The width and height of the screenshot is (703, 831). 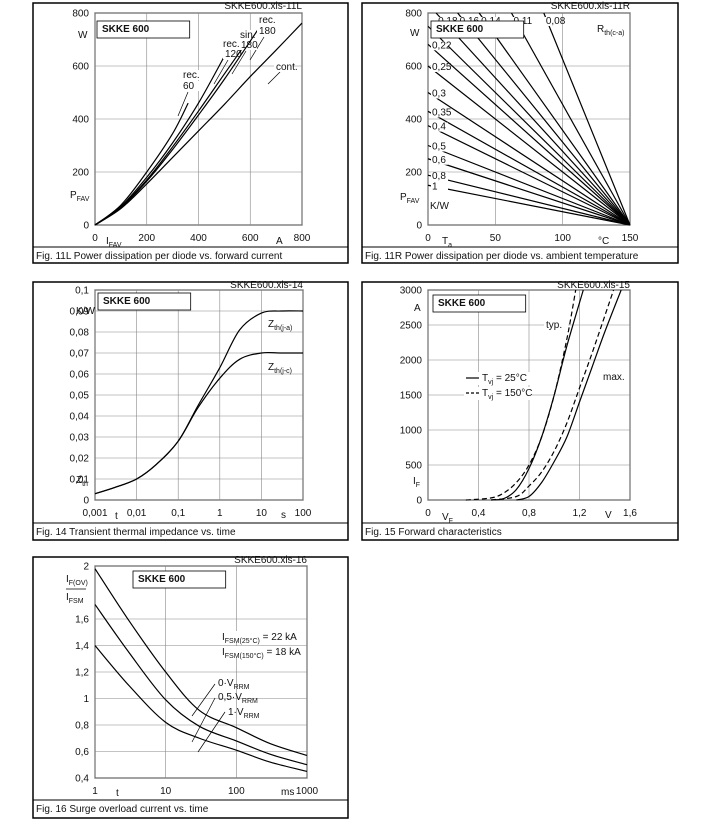 What do you see at coordinates (593, 285) in the screenshot?
I see `source-note: SKKE600.xls-15` at bounding box center [593, 285].